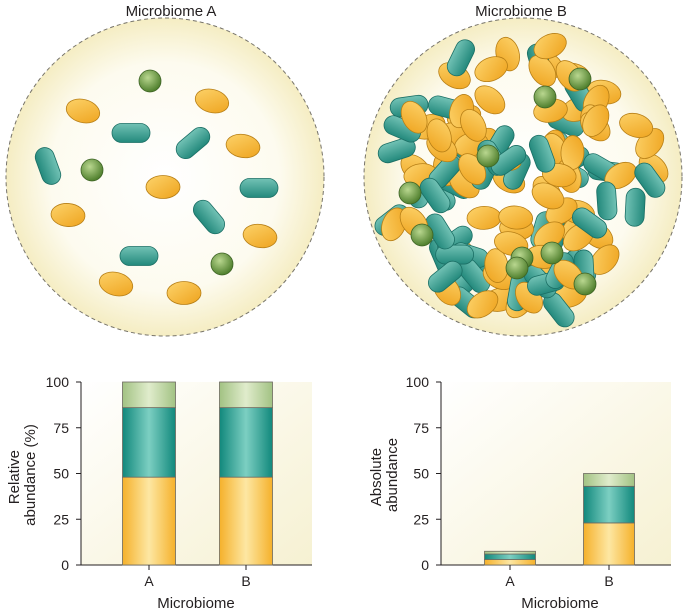 The width and height of the screenshot is (685, 613). What do you see at coordinates (559, 519) in the screenshot?
I see `absolute-bars` at bounding box center [559, 519].